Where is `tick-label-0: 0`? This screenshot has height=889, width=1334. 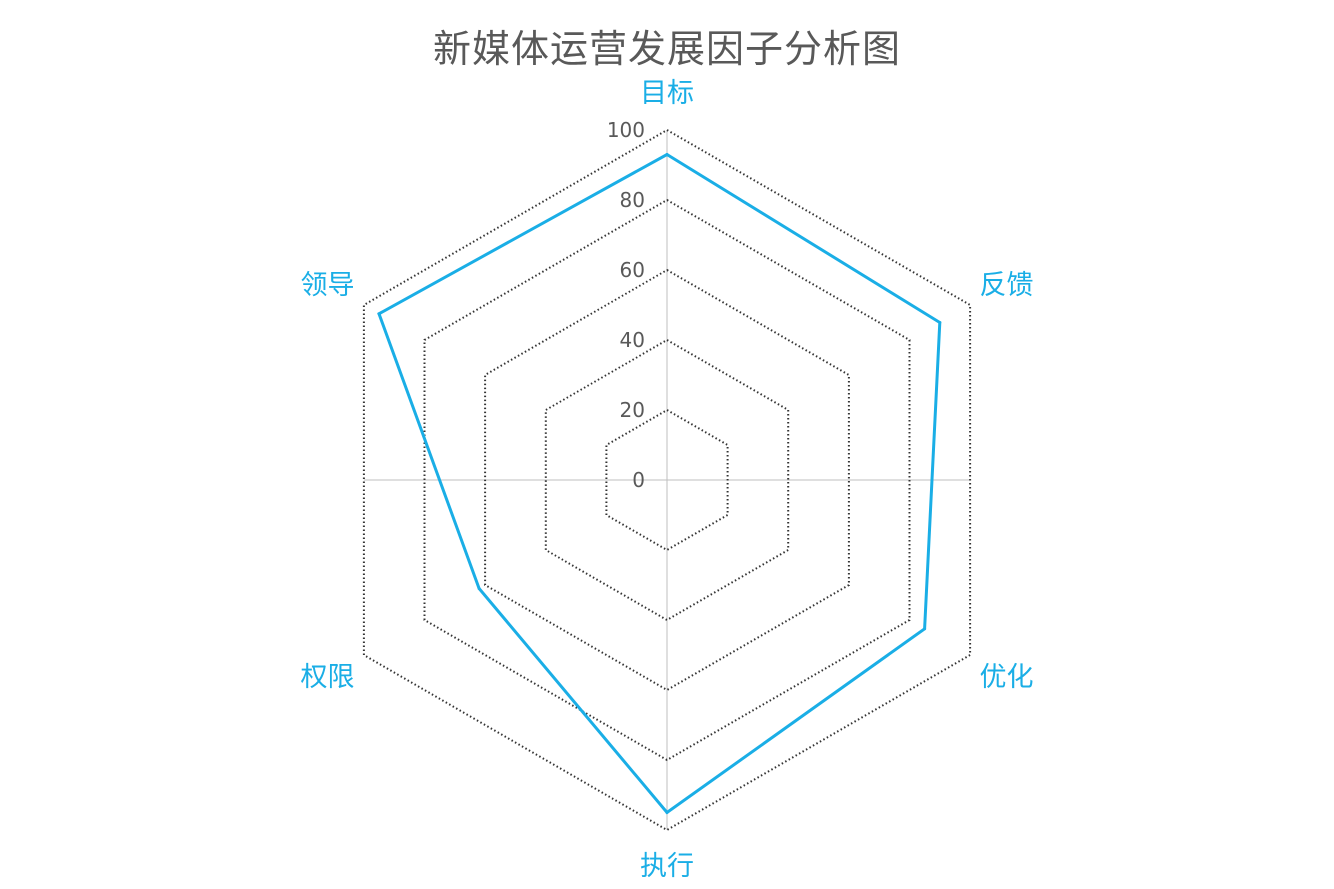 tick-label-0: 0 is located at coordinates (638, 480).